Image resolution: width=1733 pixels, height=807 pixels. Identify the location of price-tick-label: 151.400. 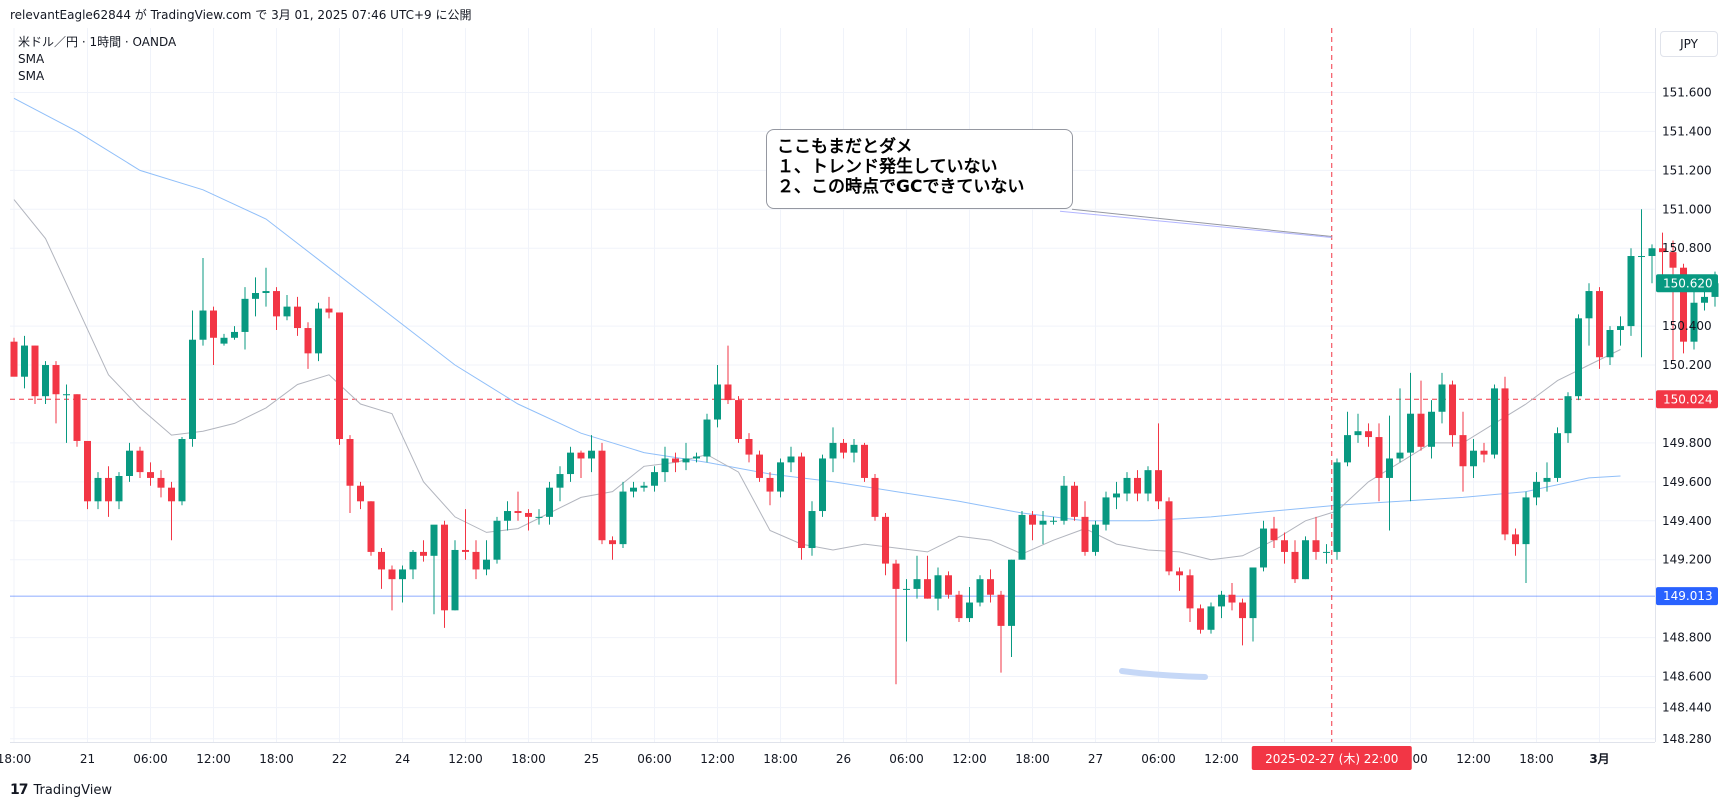
(1687, 131).